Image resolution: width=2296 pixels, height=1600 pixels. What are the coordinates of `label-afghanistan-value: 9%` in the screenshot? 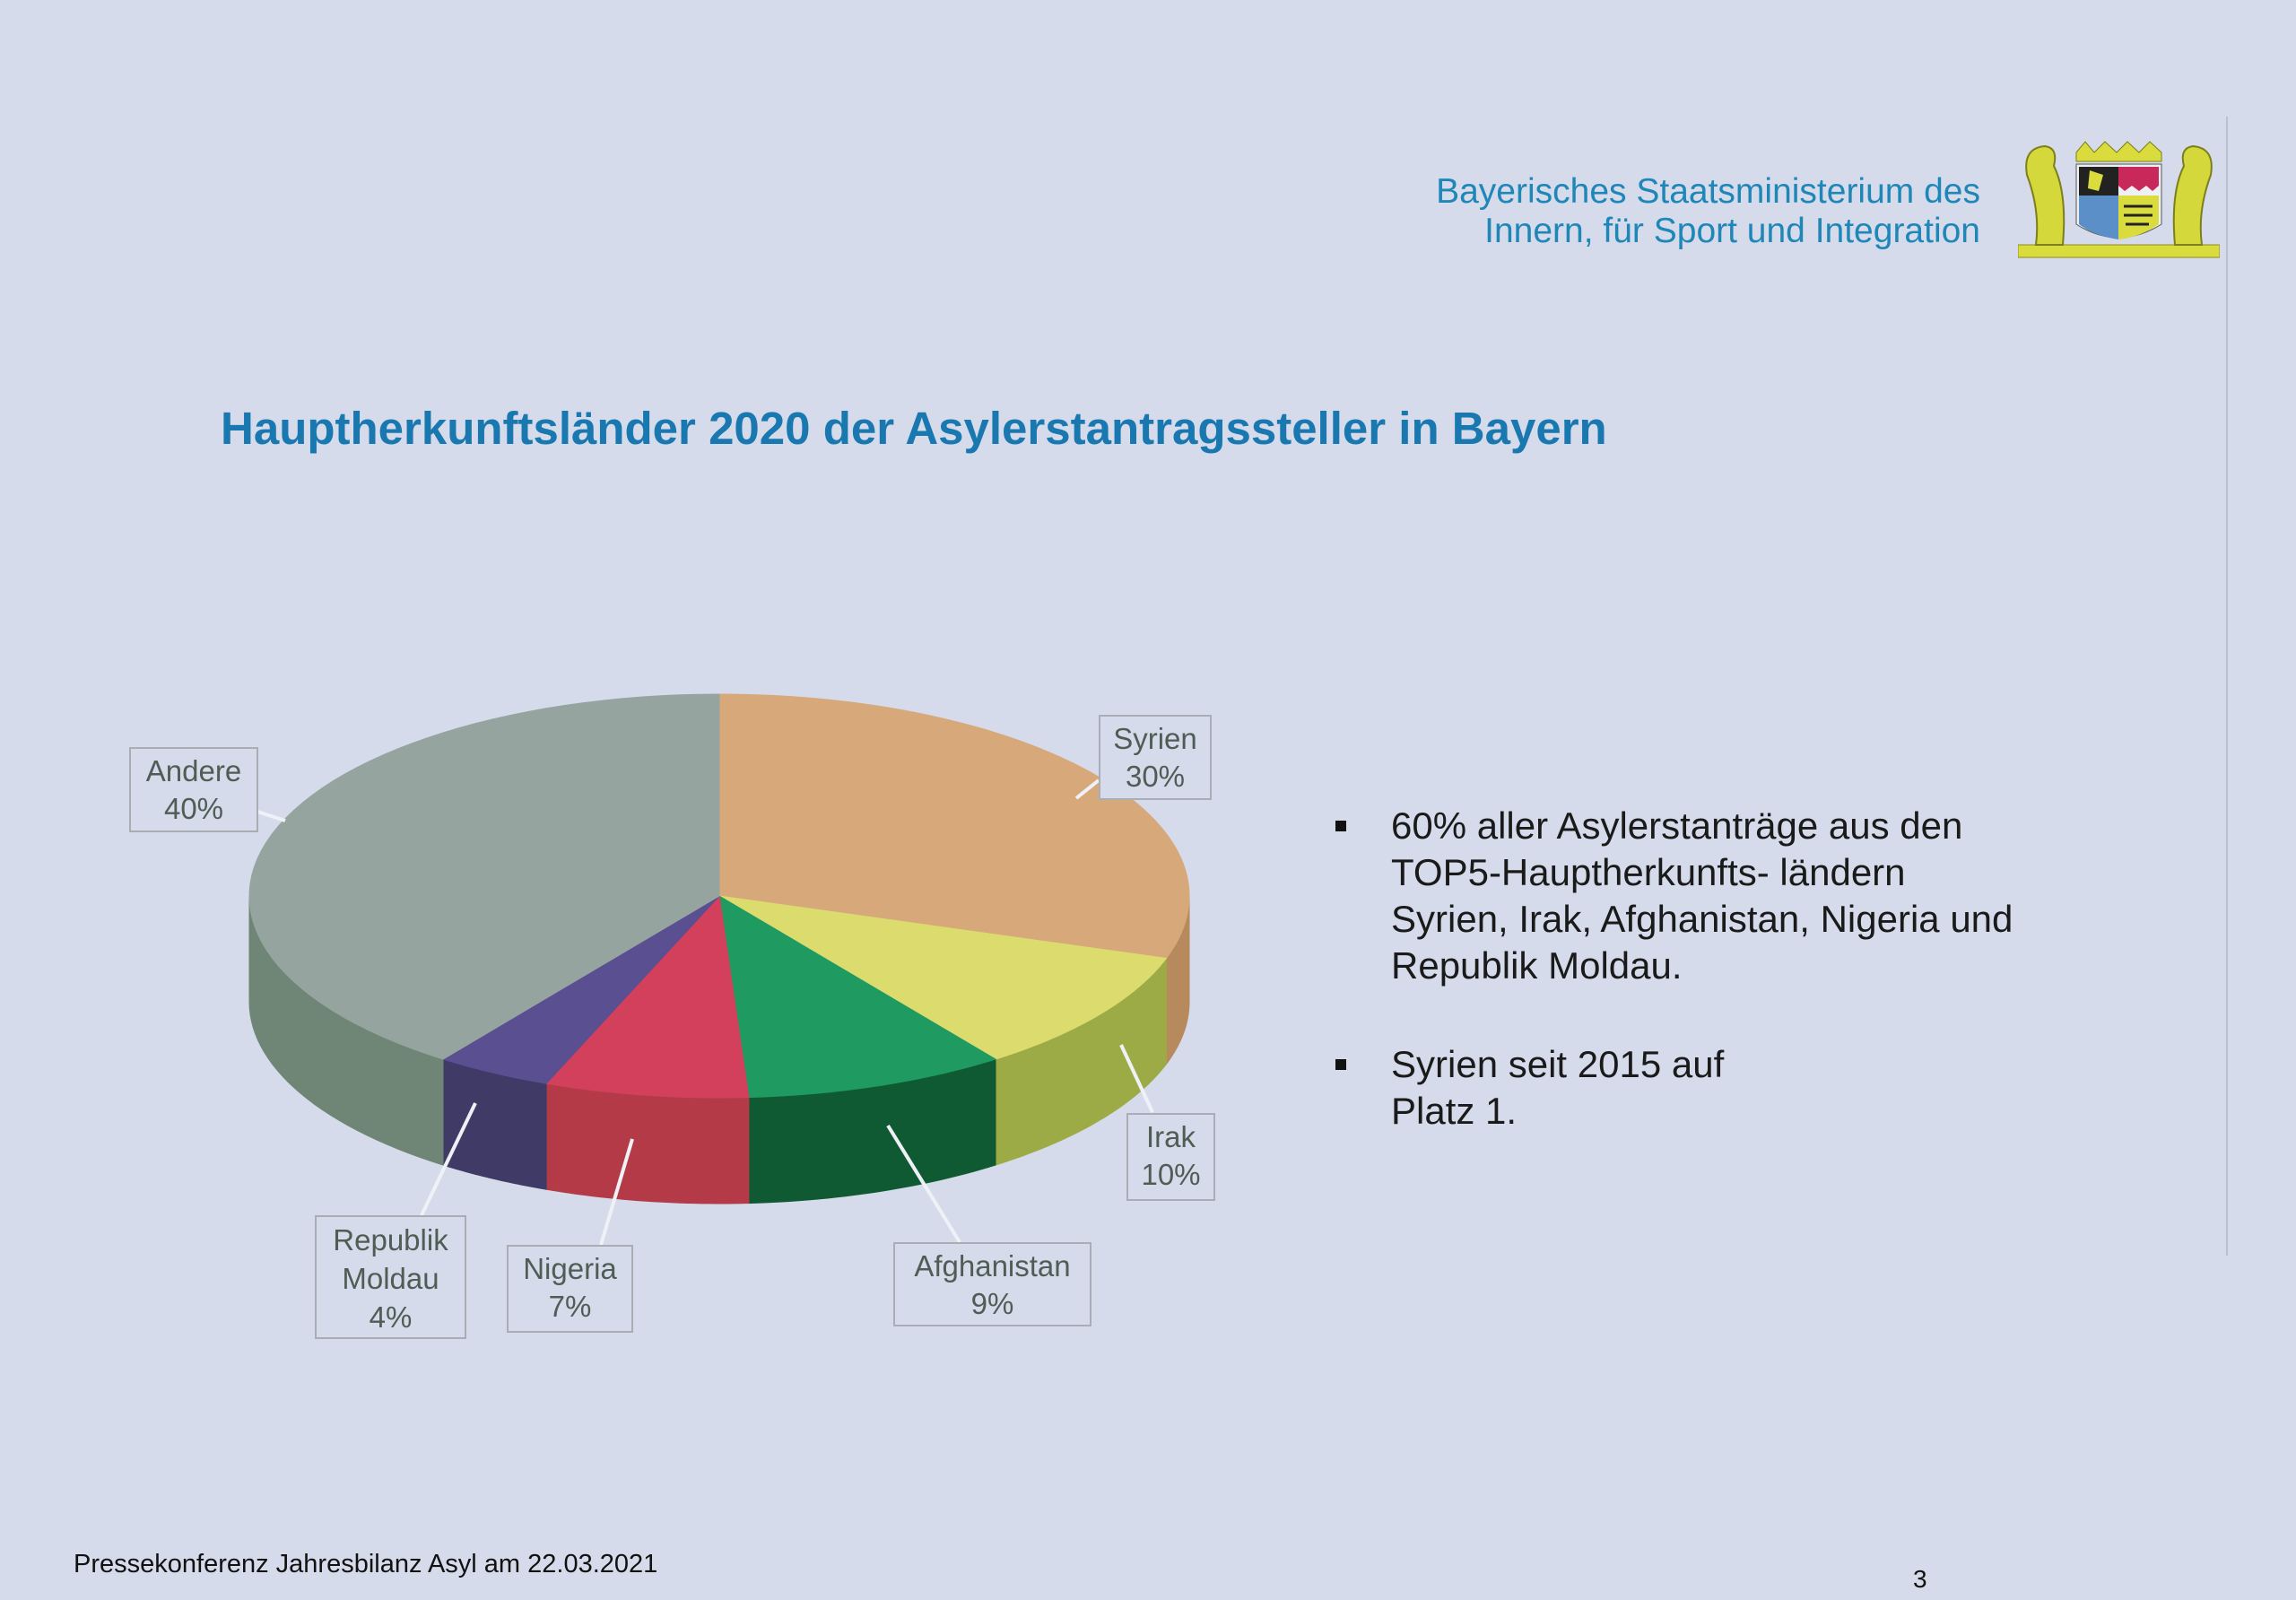 It's located at (992, 1303).